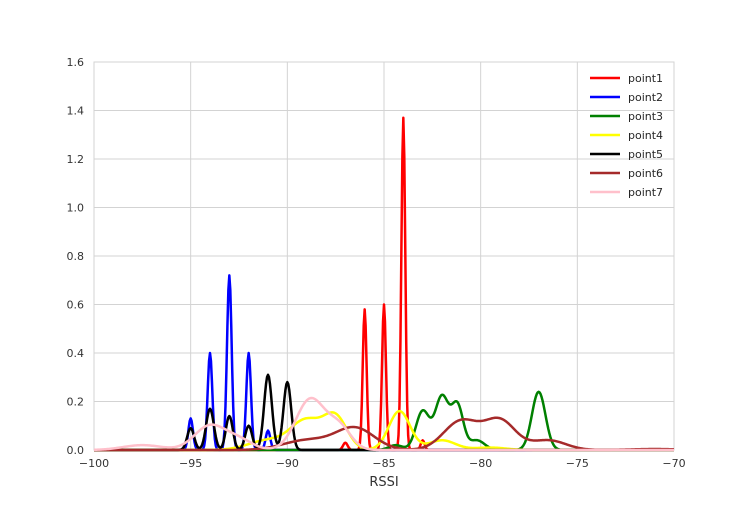 The image size is (748, 514). What do you see at coordinates (673, 463) in the screenshot?
I see `x-tick-label: −70` at bounding box center [673, 463].